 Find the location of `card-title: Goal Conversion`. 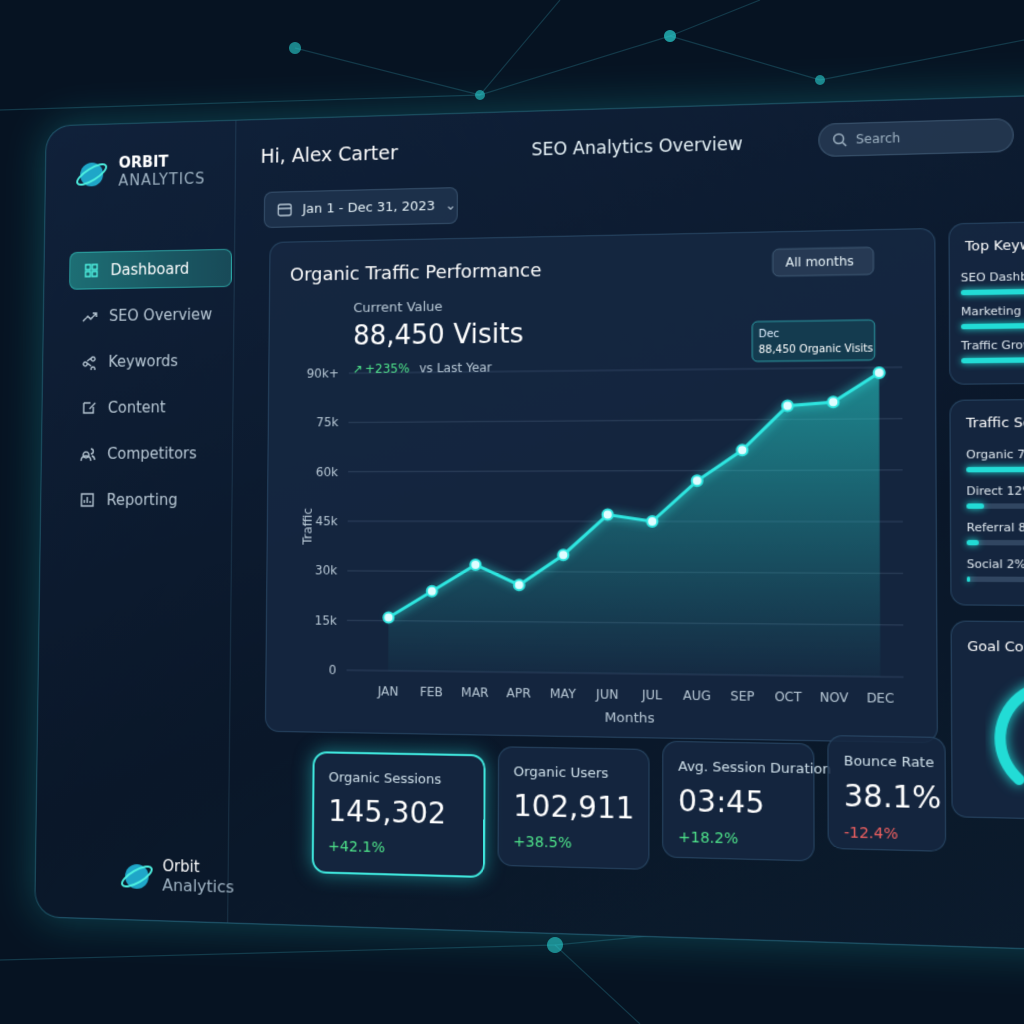

card-title: Goal Conversion is located at coordinates (995, 647).